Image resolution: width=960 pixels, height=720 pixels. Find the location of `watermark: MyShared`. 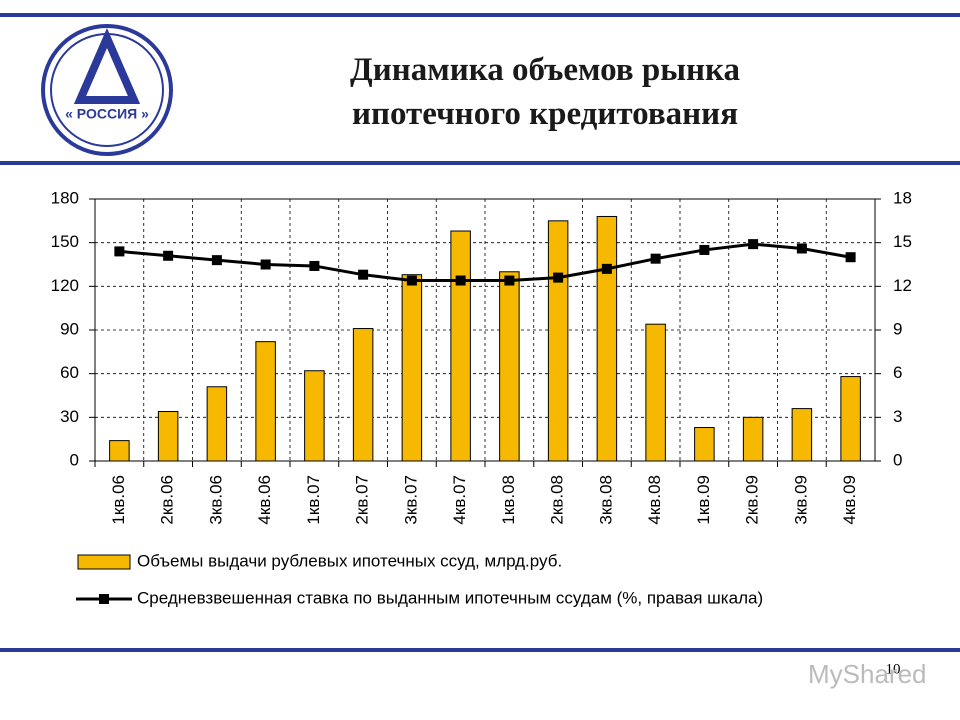

watermark: MyShared is located at coordinates (867, 674).